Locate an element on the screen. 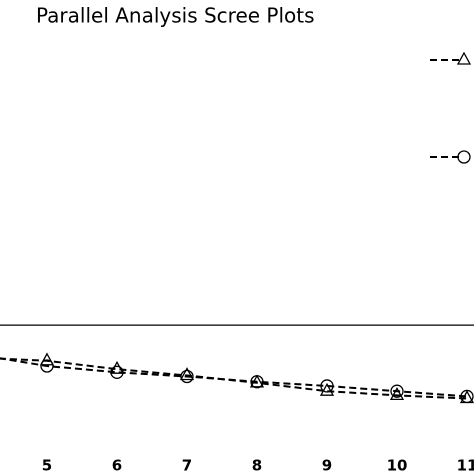 Image resolution: width=474 pixels, height=474 pixels. series-line is located at coordinates (234, 377).